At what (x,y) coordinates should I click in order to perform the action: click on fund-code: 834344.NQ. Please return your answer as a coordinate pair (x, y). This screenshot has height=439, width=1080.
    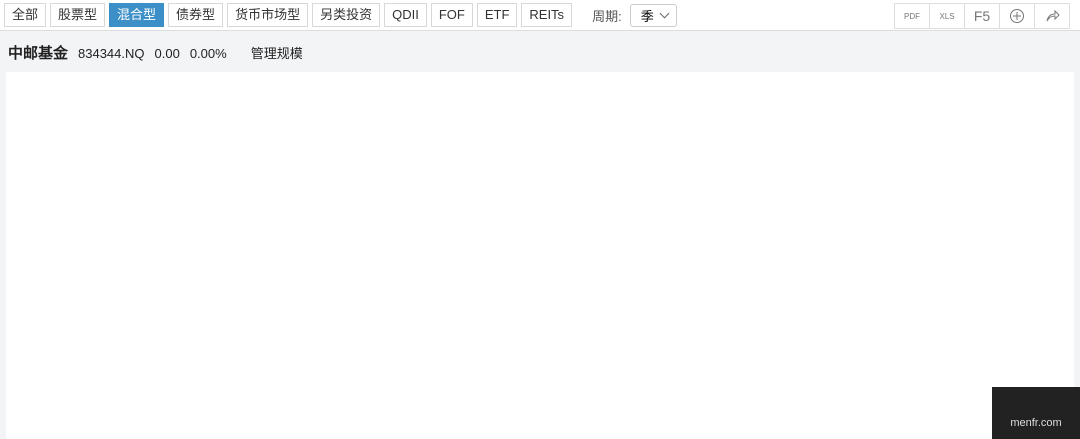
    Looking at the image, I should click on (111, 53).